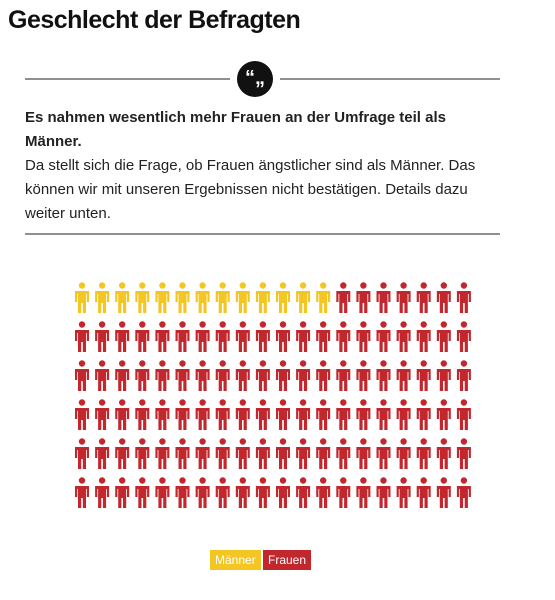 Image resolution: width=555 pixels, height=600 pixels. I want to click on quote-badge, so click(255, 79).